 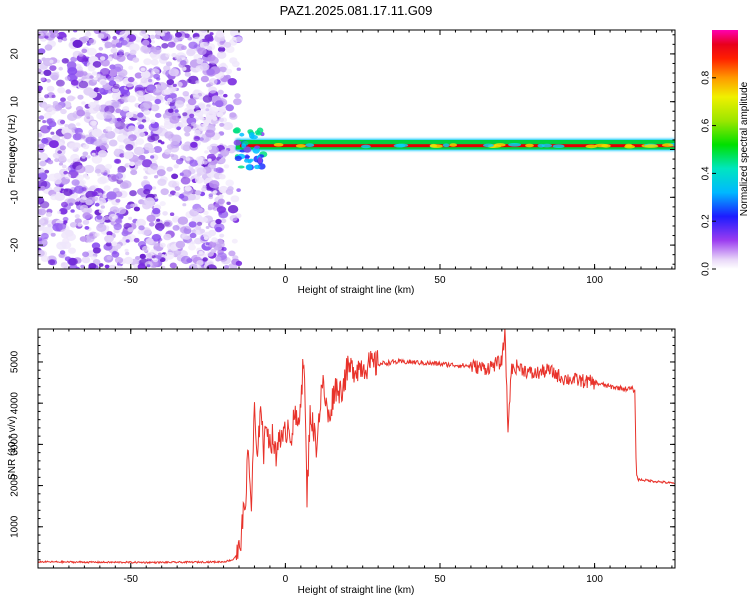 I want to click on colorbar-label: Normalized spectral amplitude, so click(x=744, y=148).